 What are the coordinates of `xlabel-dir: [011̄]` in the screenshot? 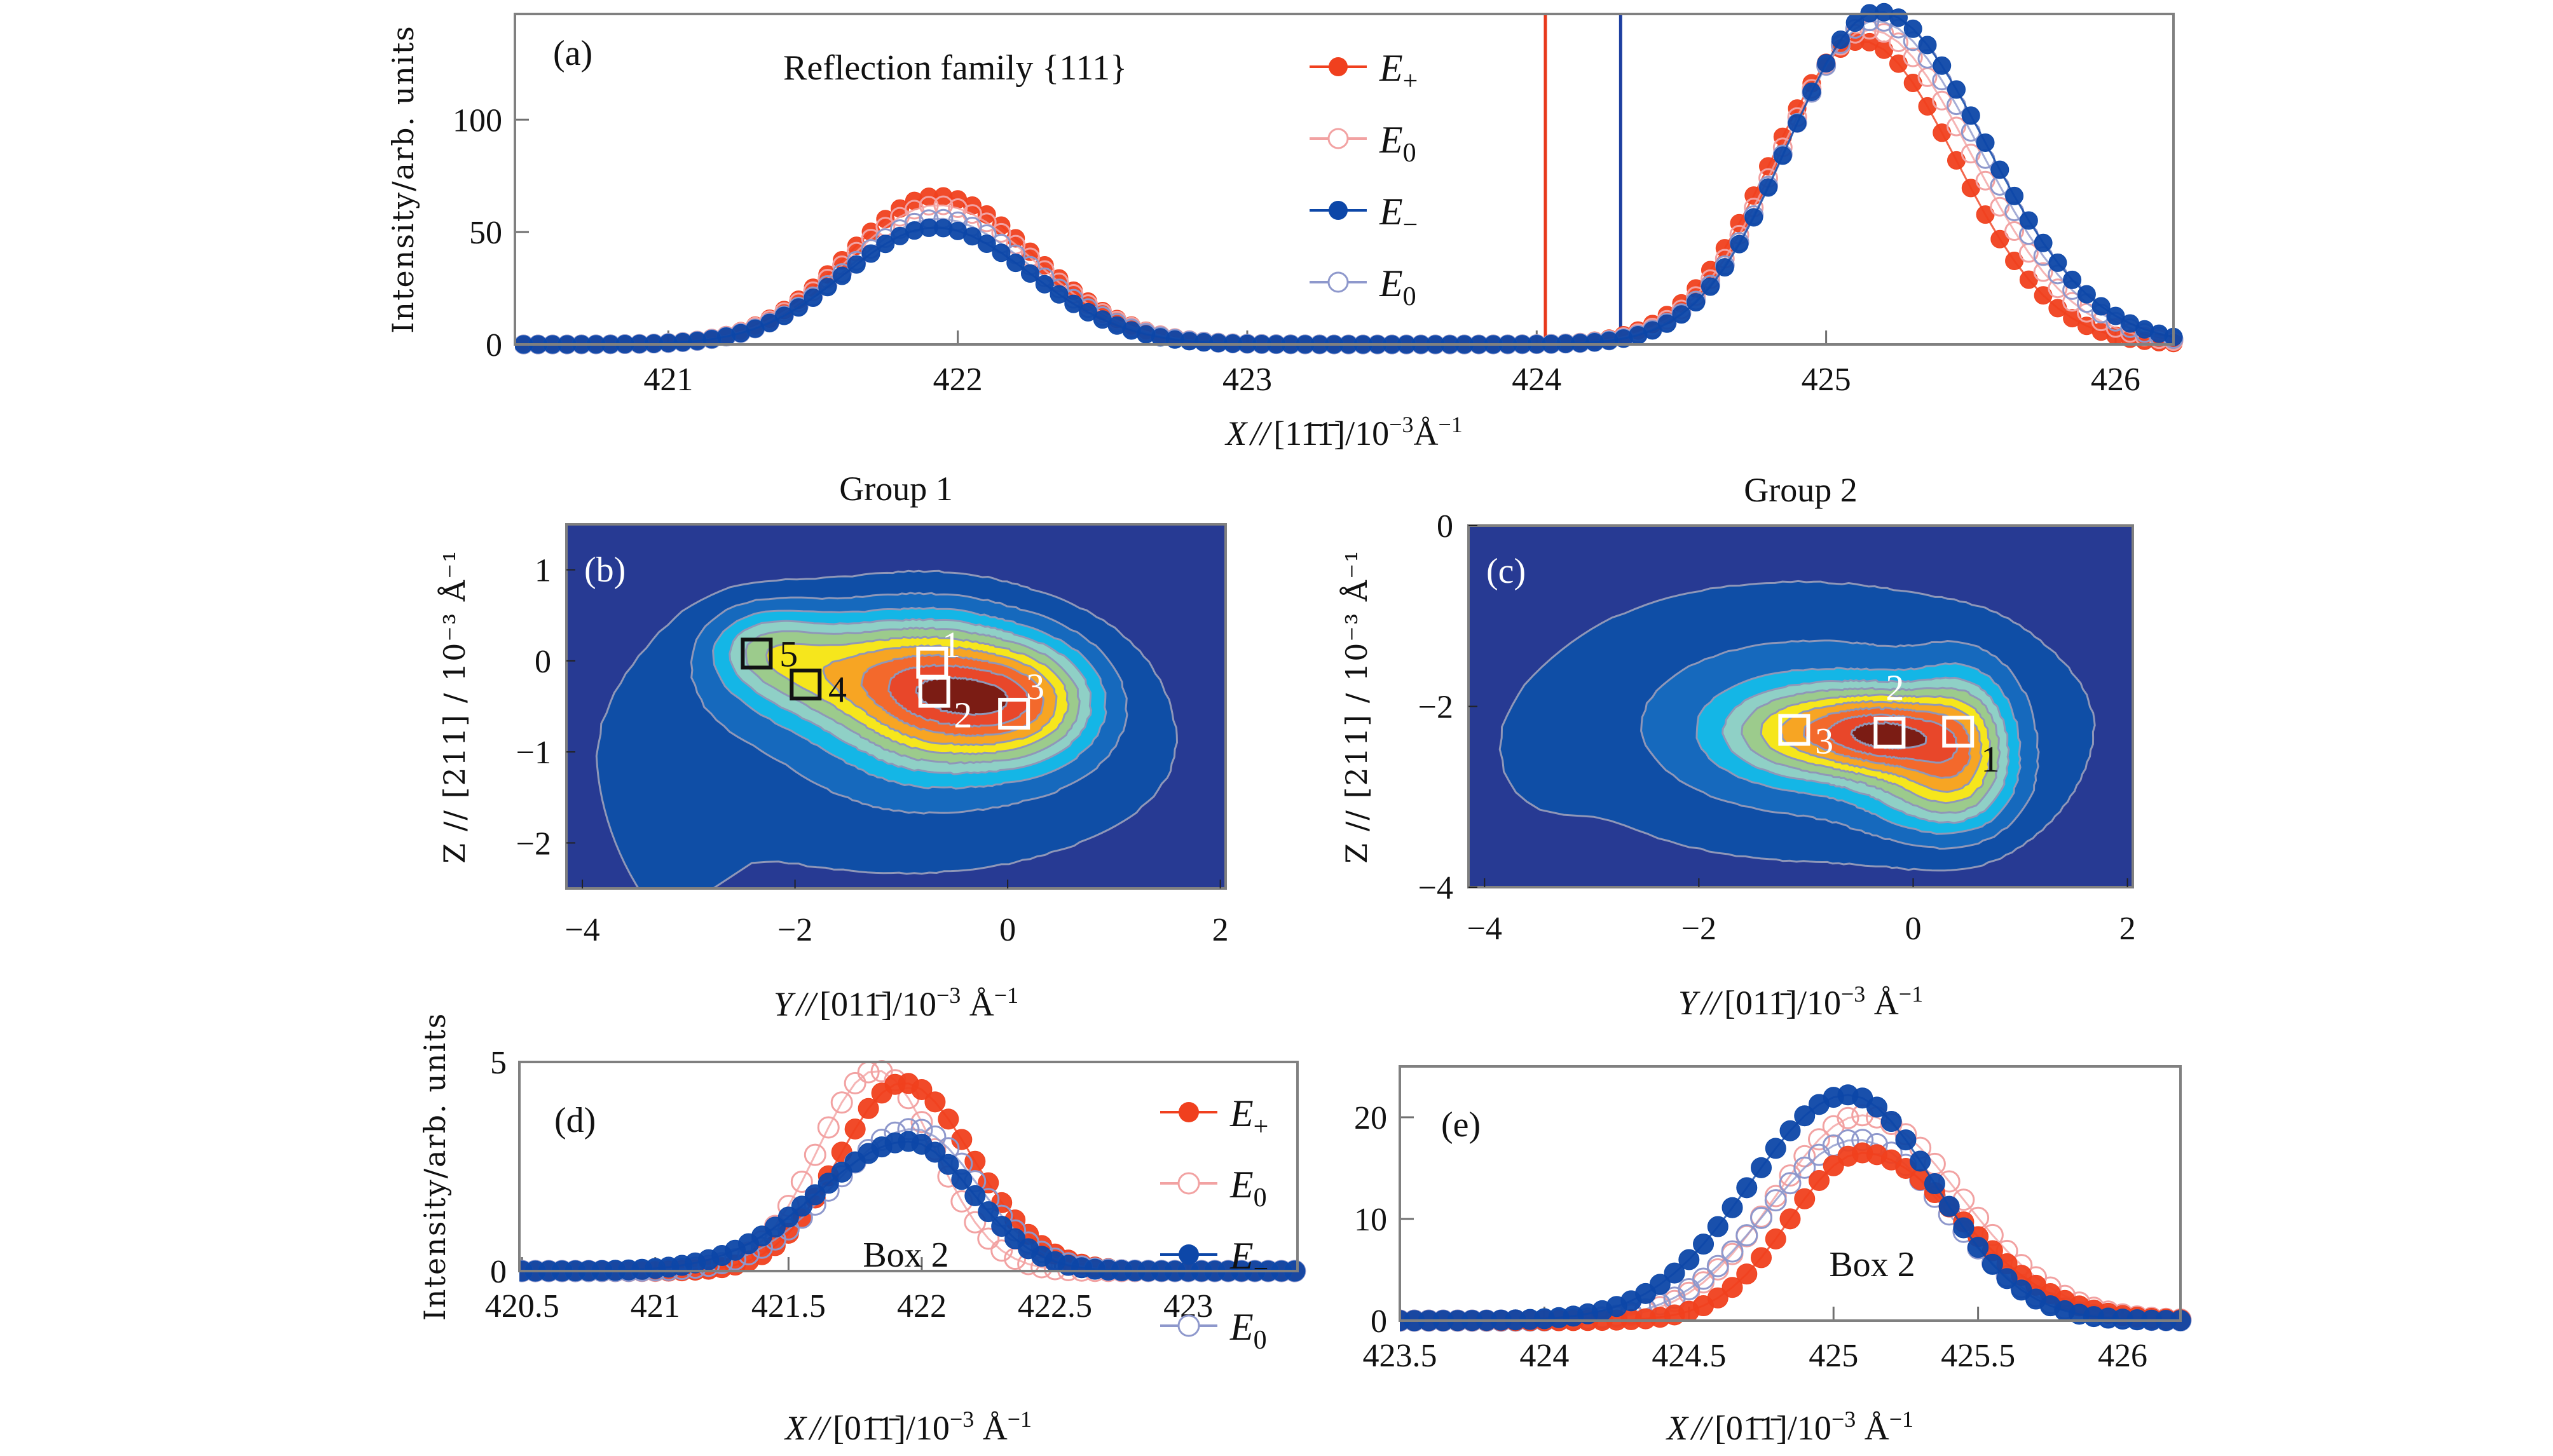 It's located at (856, 1004).